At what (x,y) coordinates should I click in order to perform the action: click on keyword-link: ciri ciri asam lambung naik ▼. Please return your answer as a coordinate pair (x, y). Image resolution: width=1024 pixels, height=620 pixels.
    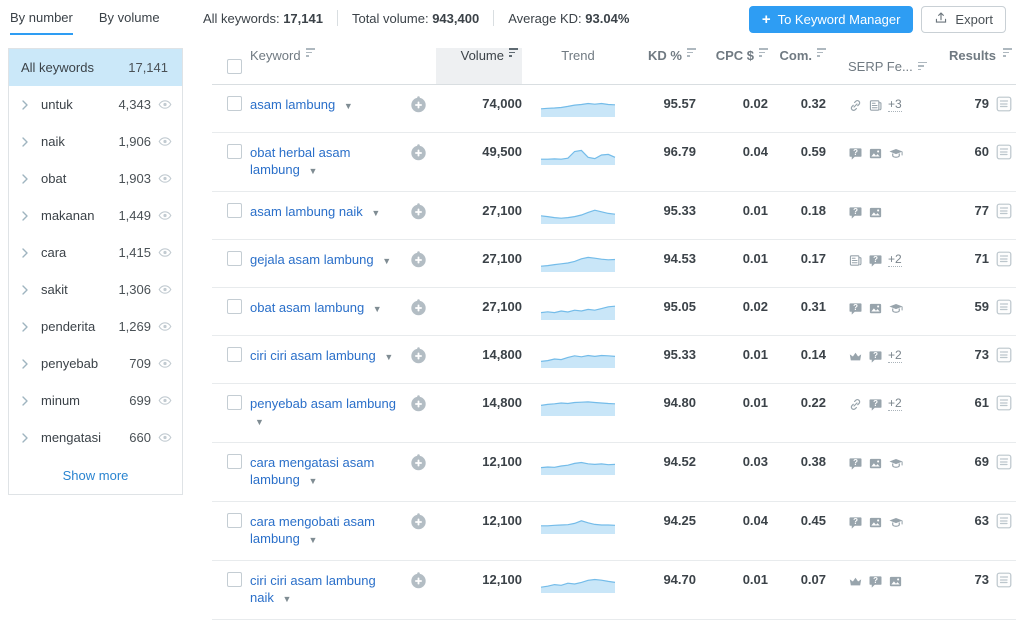
    Looking at the image, I should click on (313, 589).